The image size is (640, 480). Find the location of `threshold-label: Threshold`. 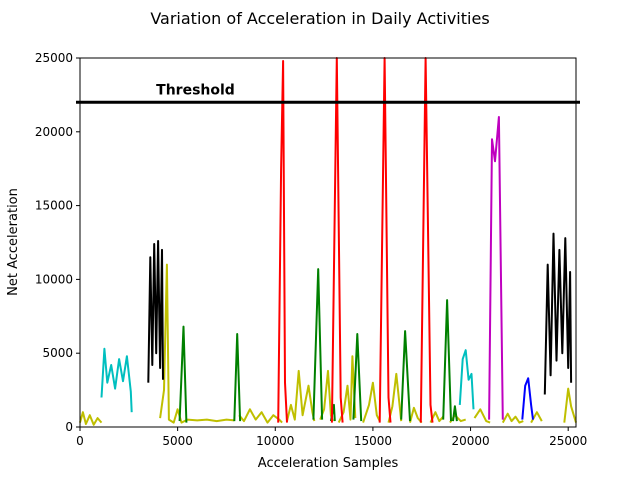

threshold-label: Threshold is located at coordinates (195, 90).